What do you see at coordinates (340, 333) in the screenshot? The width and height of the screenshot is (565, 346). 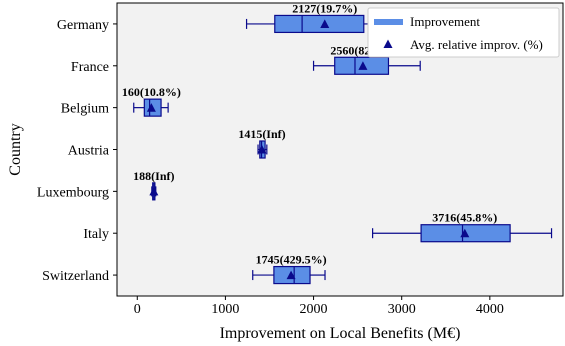 I see `x-axis-label: Improvement on Local Benefits (M€)` at bounding box center [340, 333].